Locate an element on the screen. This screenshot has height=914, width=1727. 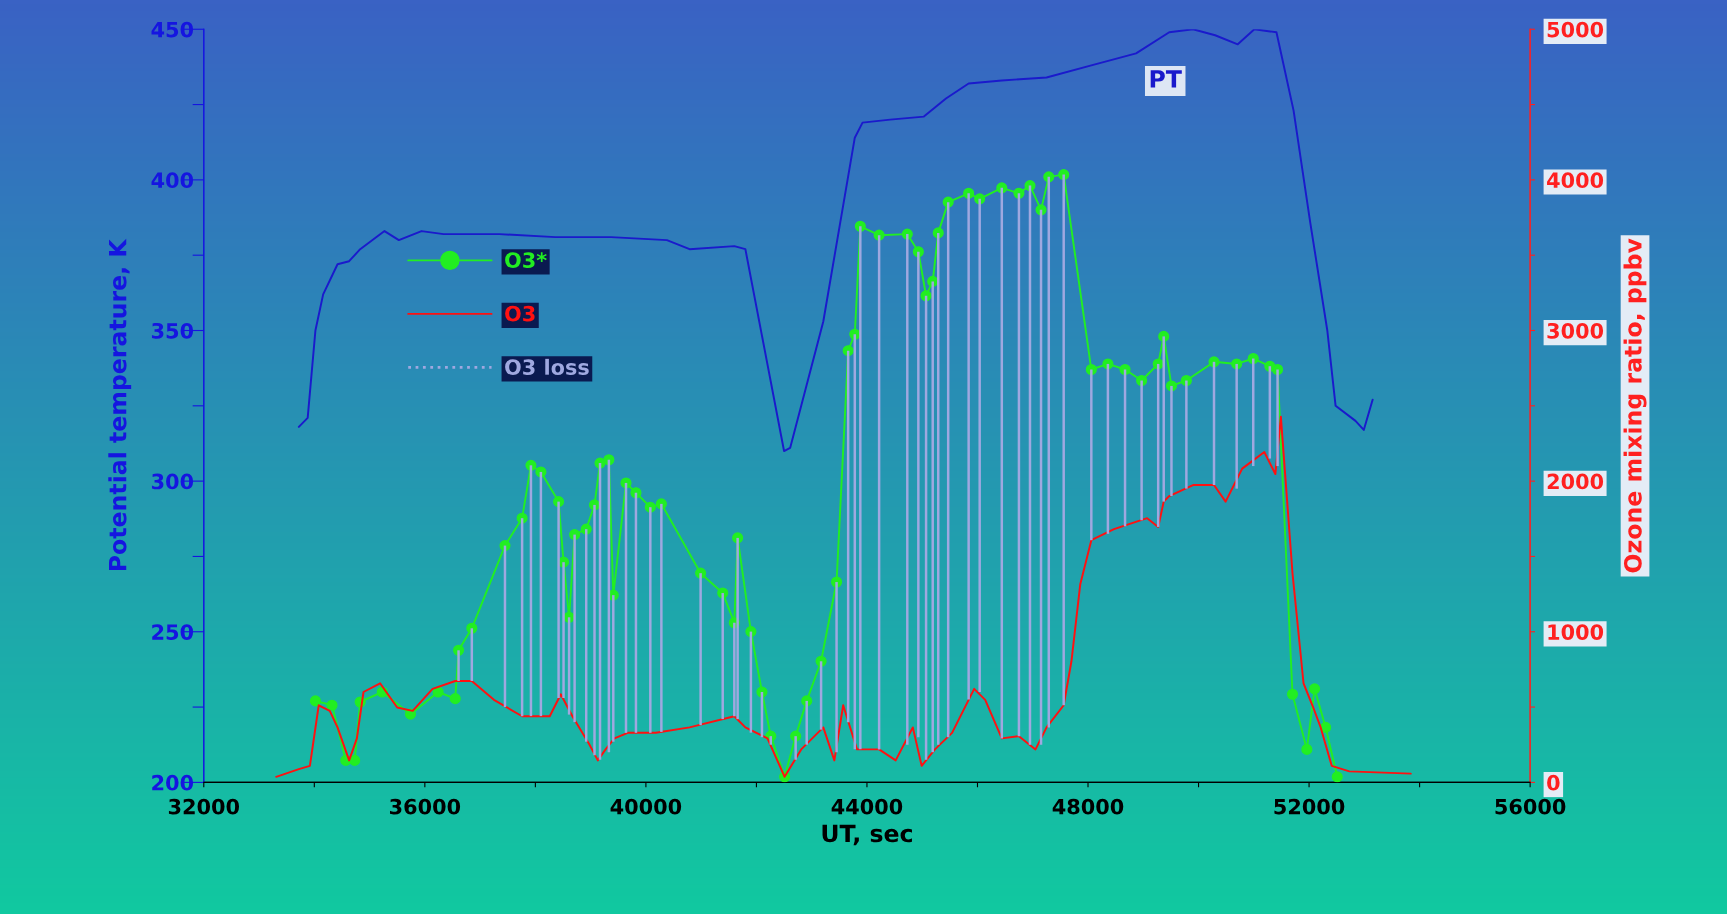
series-label: PT is located at coordinates (1166, 79).